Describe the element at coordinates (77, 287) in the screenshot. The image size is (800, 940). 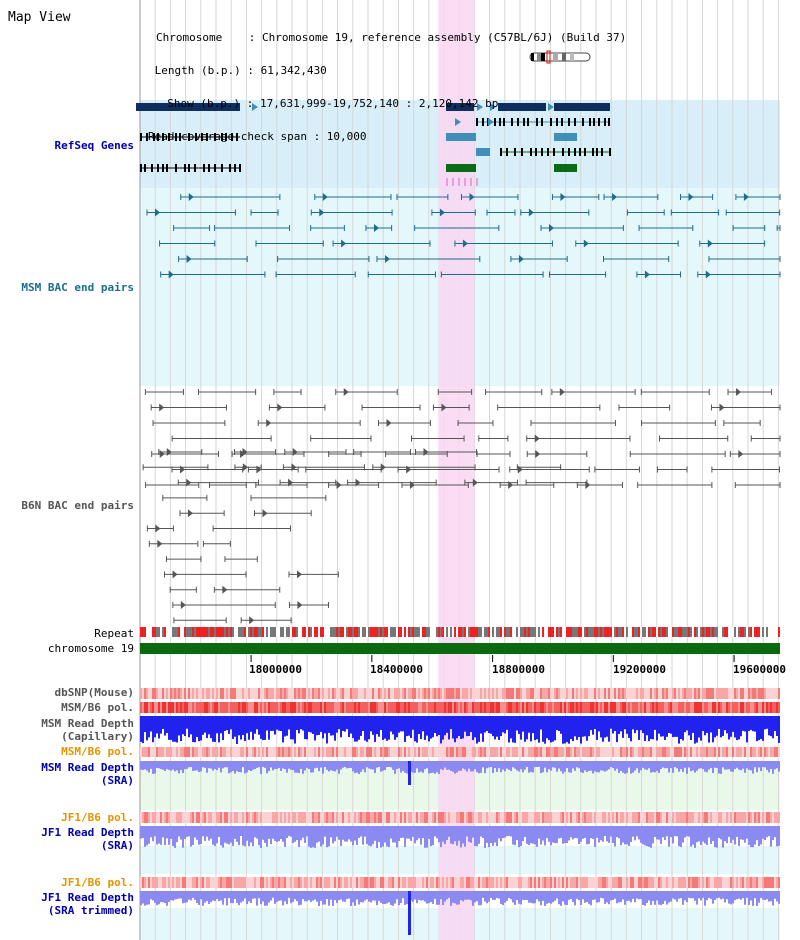
I see `track-label-msm-bac: MSM BAC end pairs` at that location.